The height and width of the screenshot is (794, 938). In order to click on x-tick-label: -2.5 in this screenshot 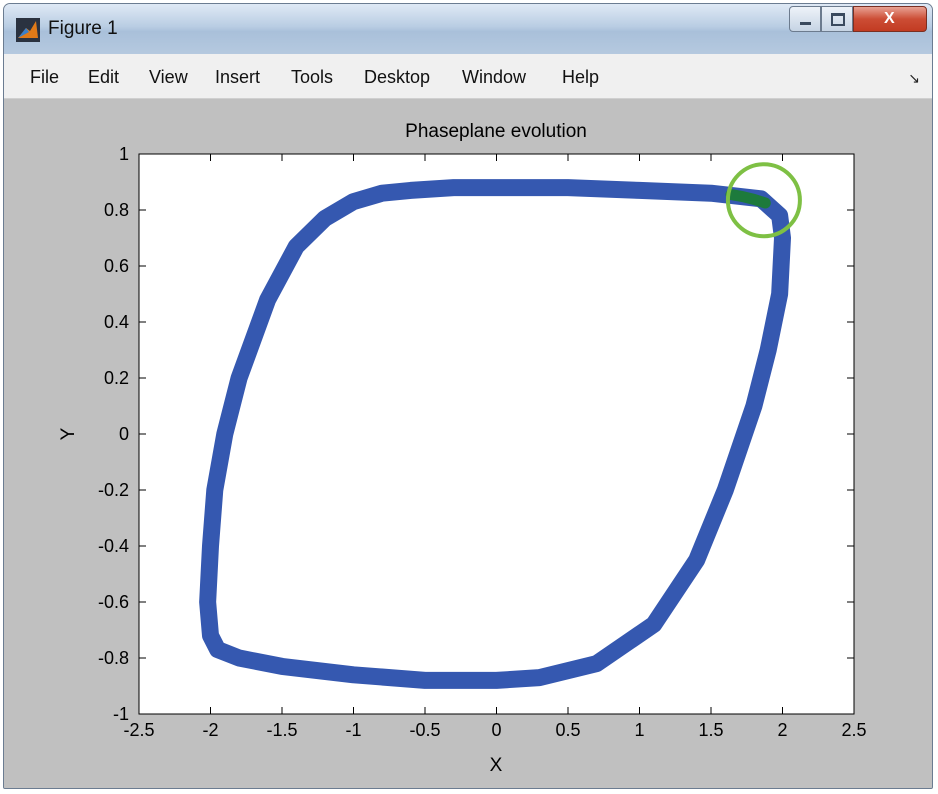, I will do `click(138, 730)`.